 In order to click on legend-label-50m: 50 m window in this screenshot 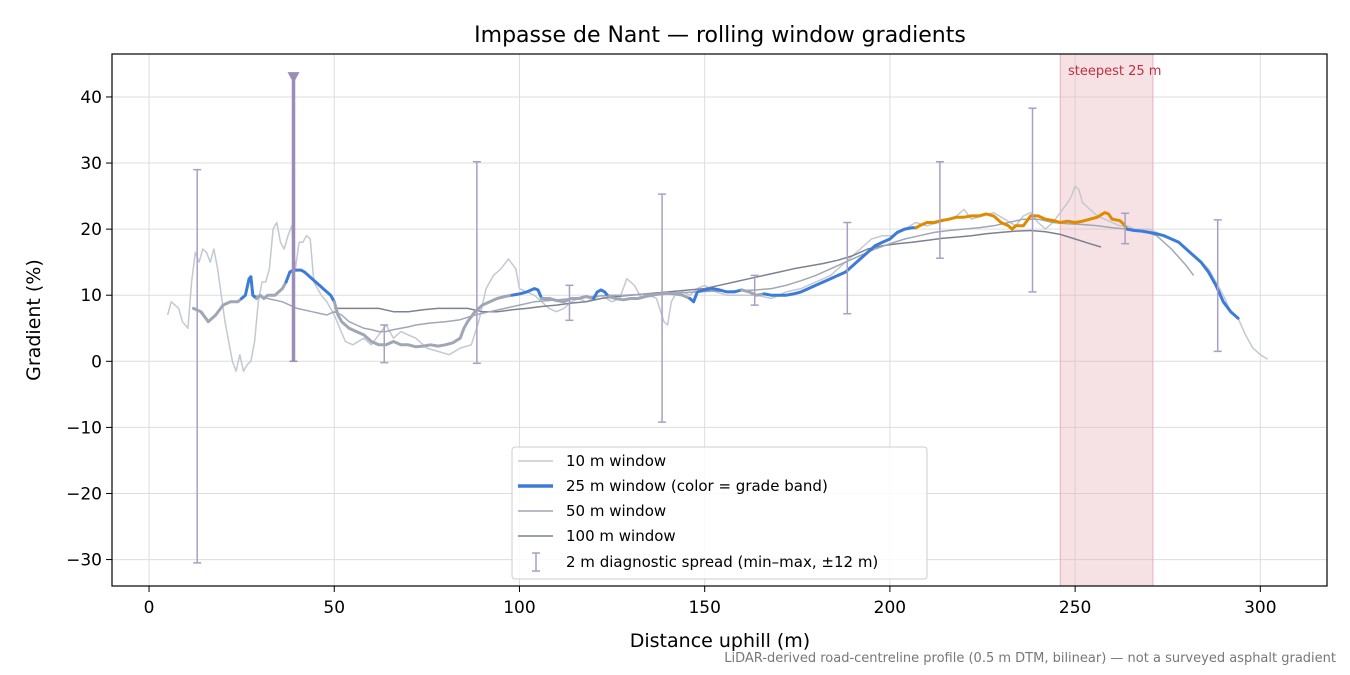, I will do `click(616, 511)`.